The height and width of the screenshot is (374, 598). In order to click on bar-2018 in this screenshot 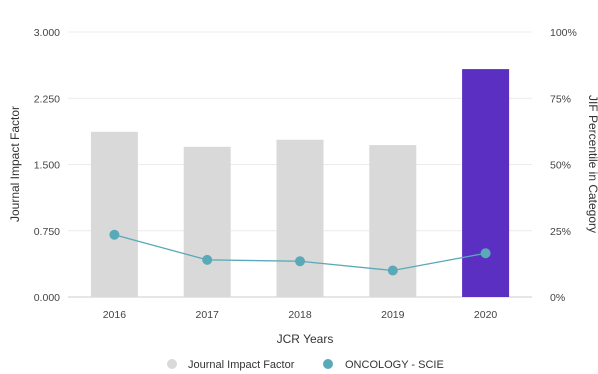, I will do `click(300, 218)`.